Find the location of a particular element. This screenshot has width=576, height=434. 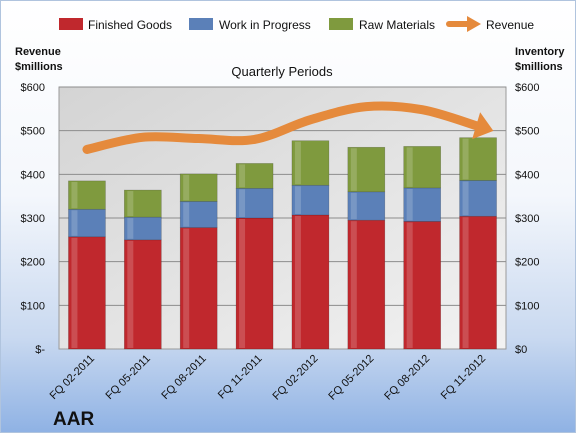

x-tick-label: FQ 05-2012 is located at coordinates (351, 378).